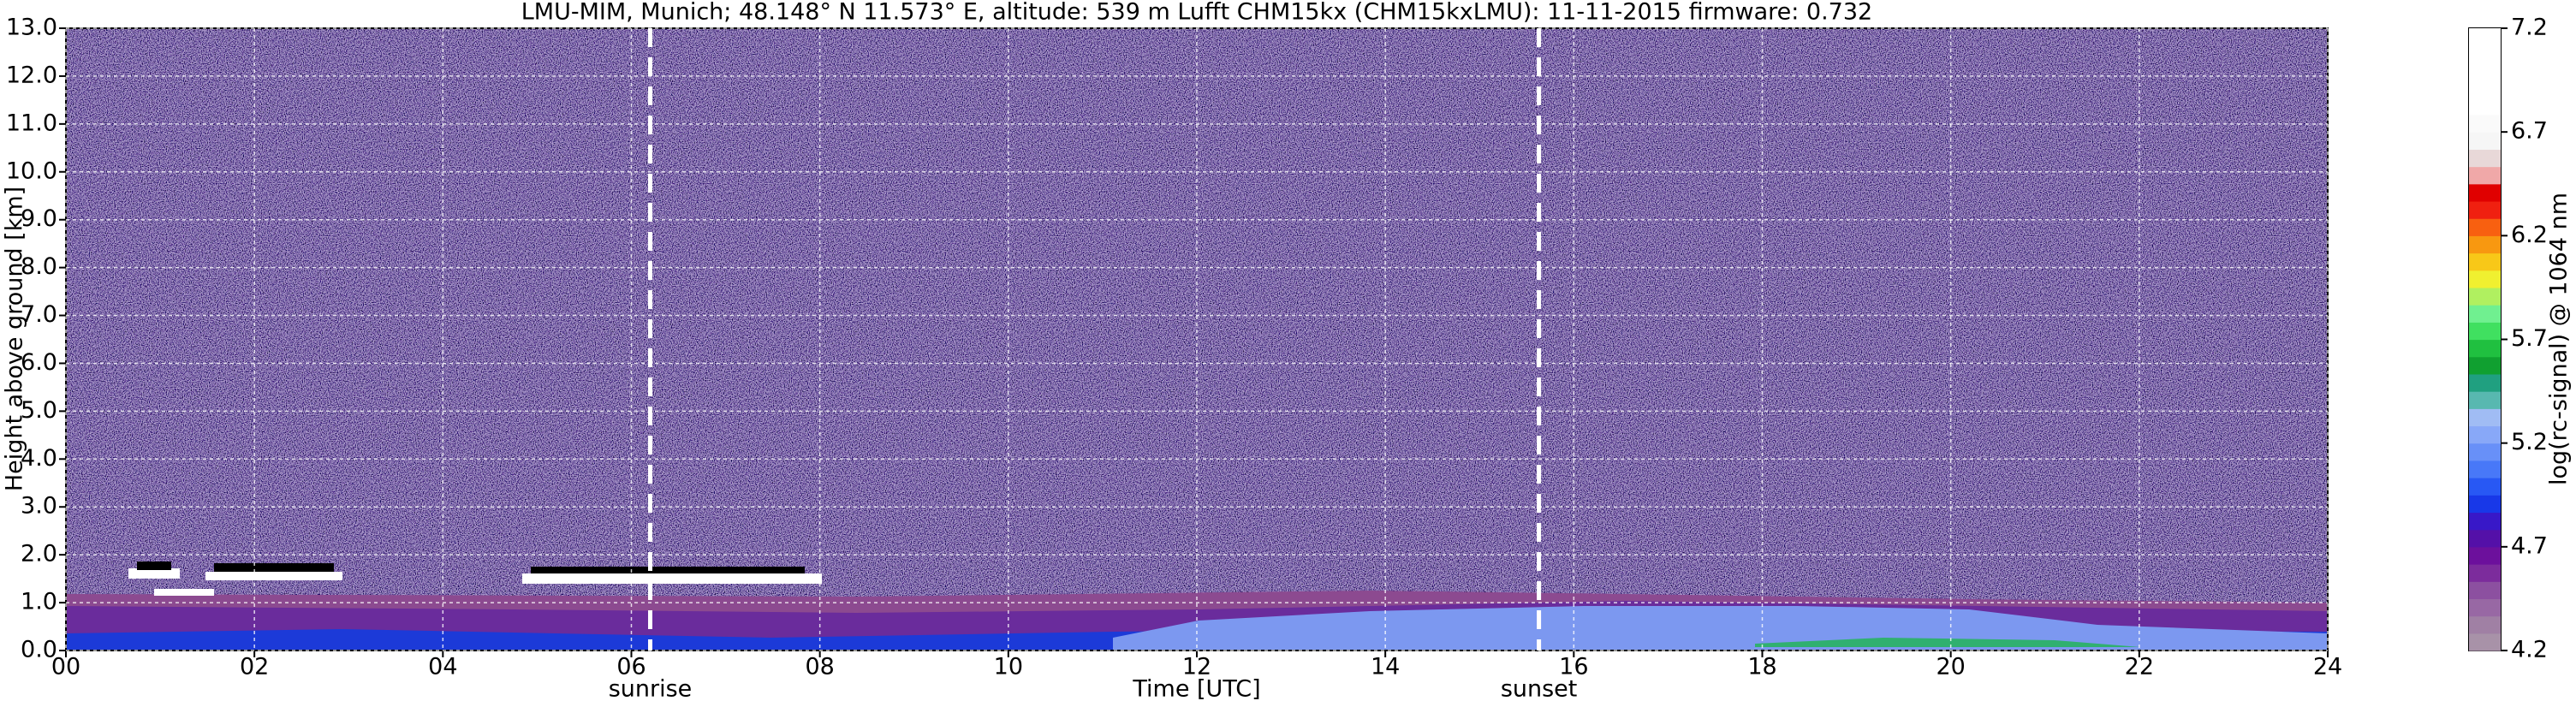 The height and width of the screenshot is (707, 2576). I want to click on x-tick-label: 20, so click(1950, 667).